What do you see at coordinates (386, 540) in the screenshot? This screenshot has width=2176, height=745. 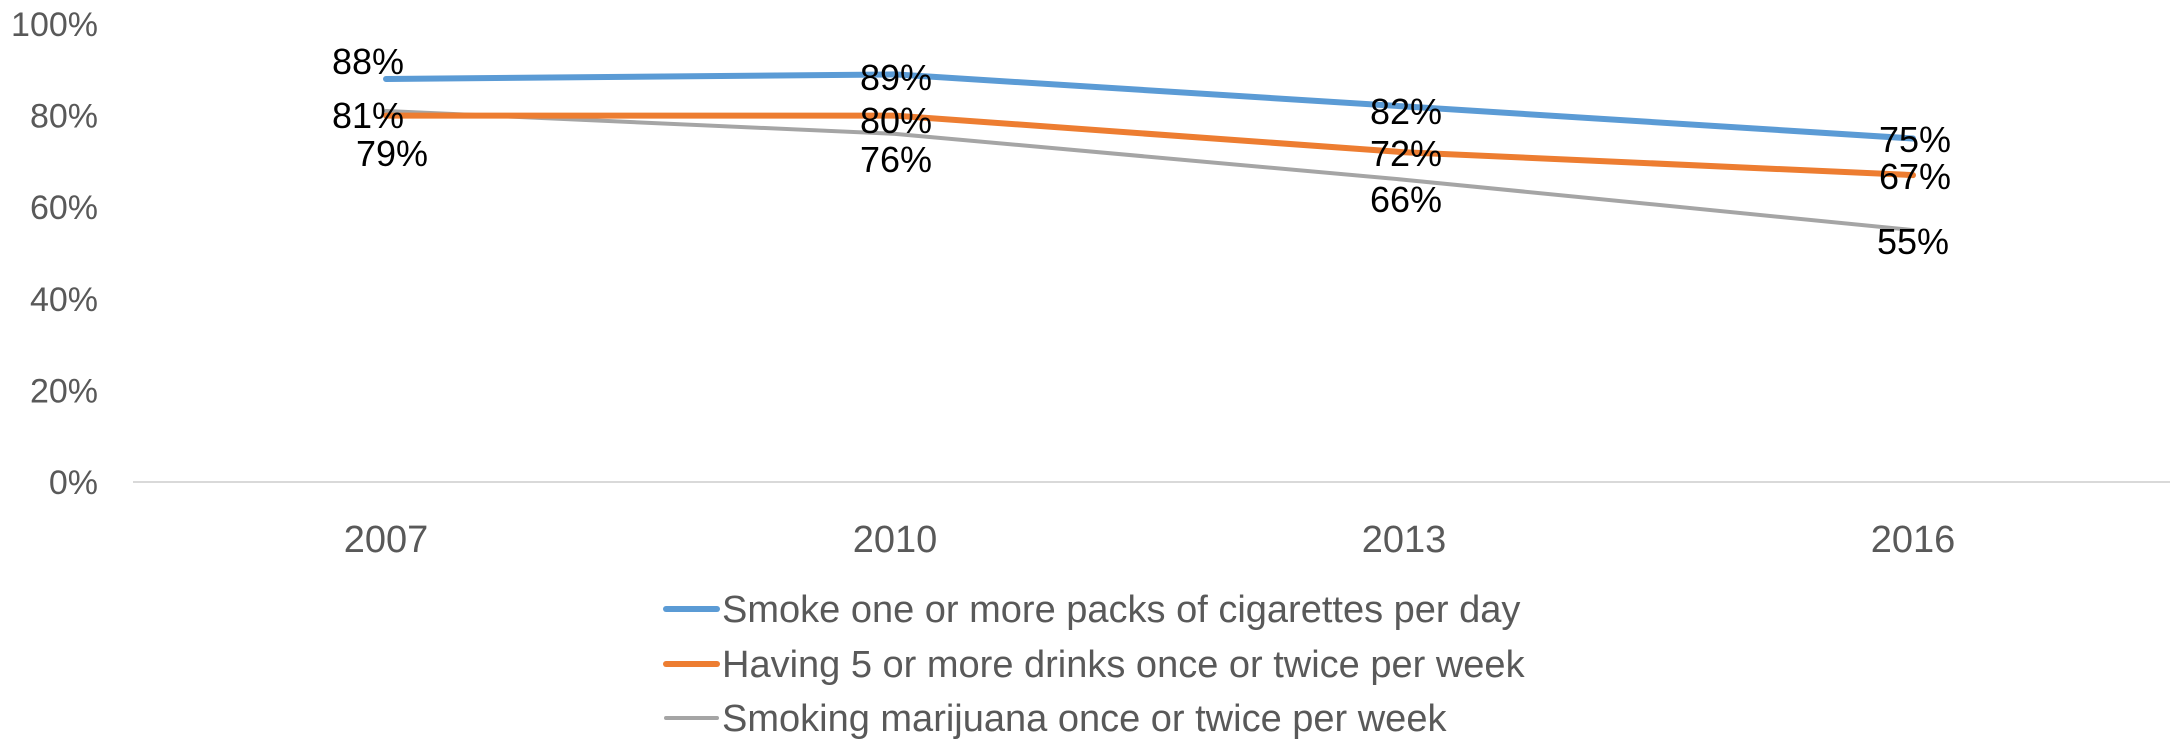 I see `x-tick-label: 2007` at bounding box center [386, 540].